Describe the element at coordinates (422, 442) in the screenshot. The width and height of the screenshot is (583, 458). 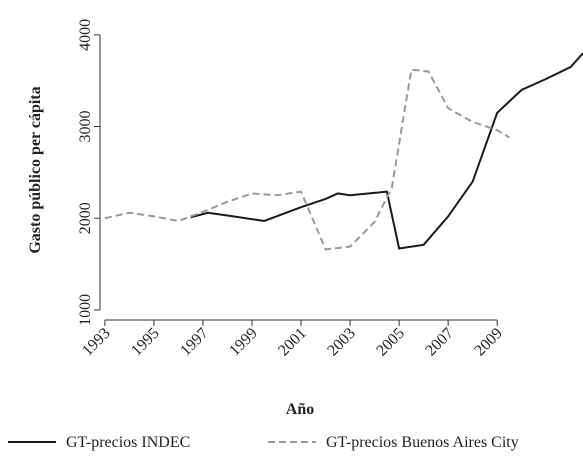
I see `legend-label: GT-precios Buenos Aires City` at that location.